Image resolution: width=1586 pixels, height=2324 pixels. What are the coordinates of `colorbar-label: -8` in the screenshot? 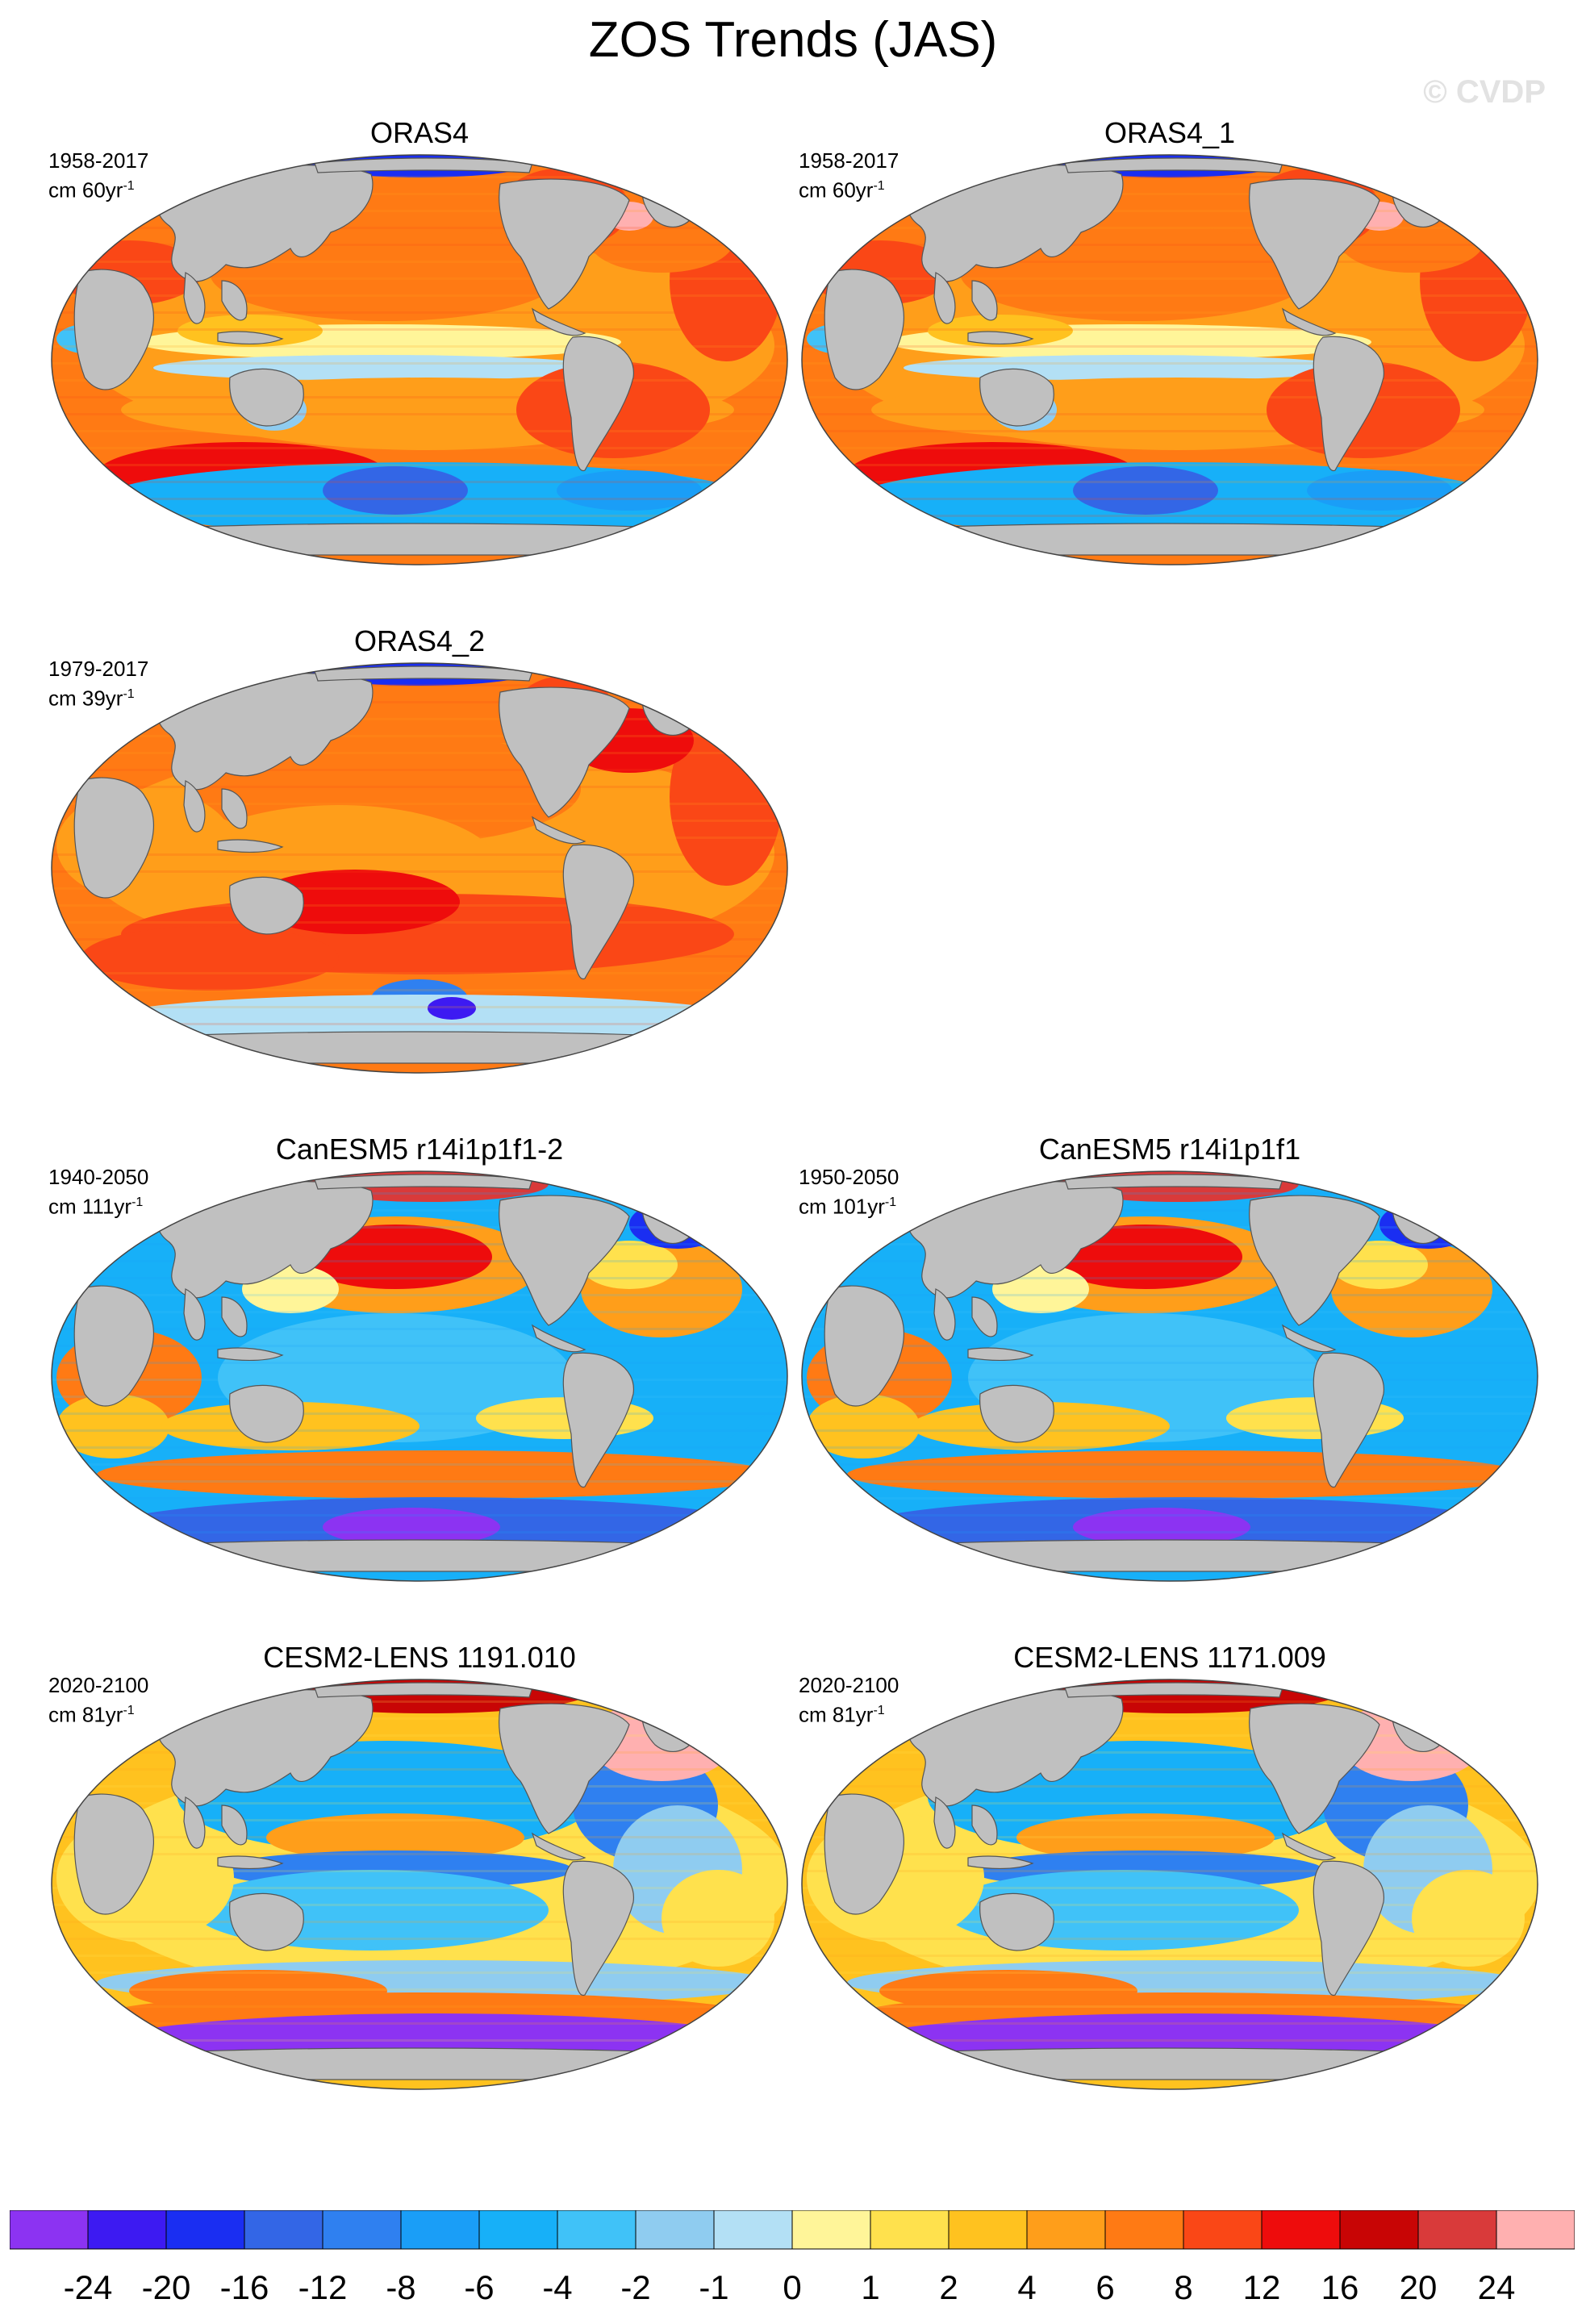 It's located at (400, 2287).